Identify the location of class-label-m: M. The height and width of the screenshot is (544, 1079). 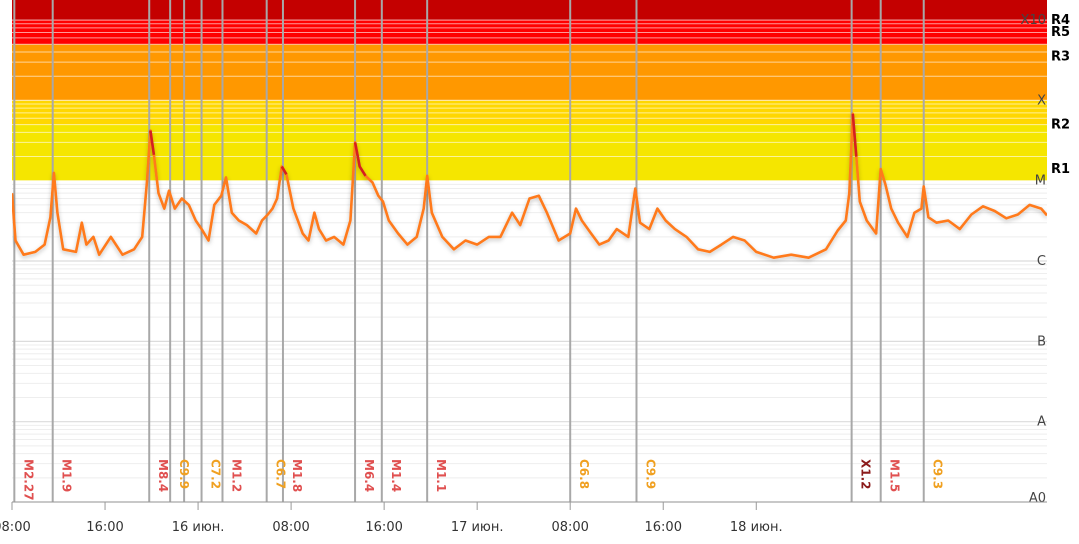
(1040, 181).